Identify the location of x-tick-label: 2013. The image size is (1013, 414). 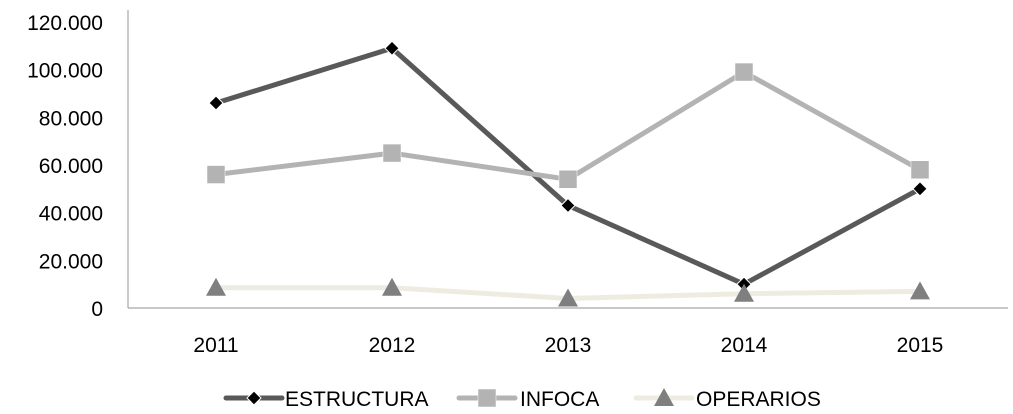
(568, 345).